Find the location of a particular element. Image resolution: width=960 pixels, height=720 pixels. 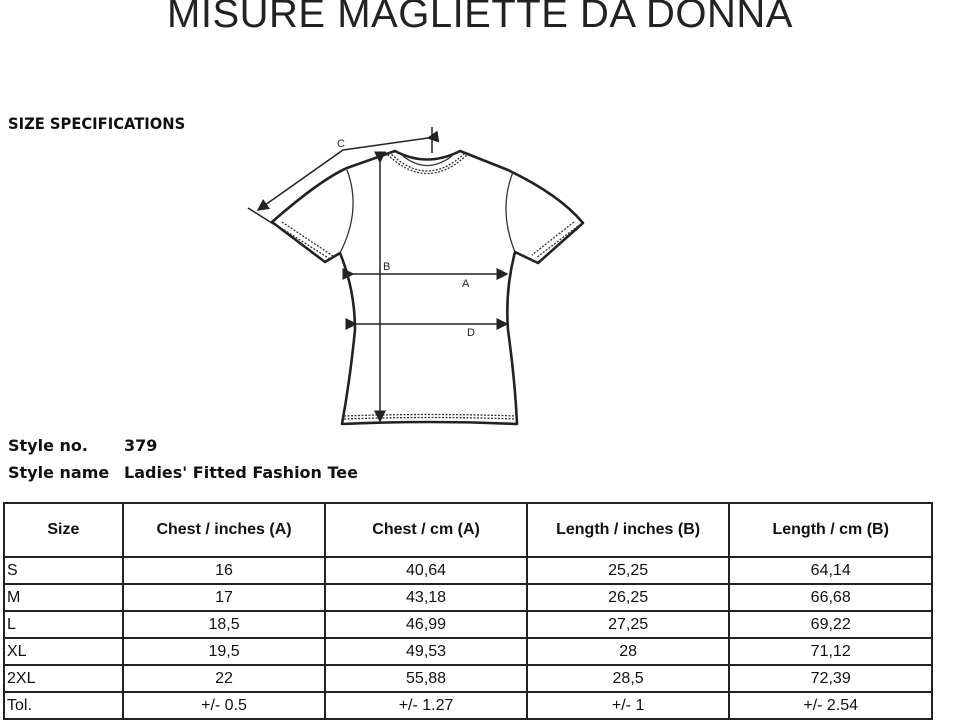

size-cell: XL is located at coordinates (63, 651).